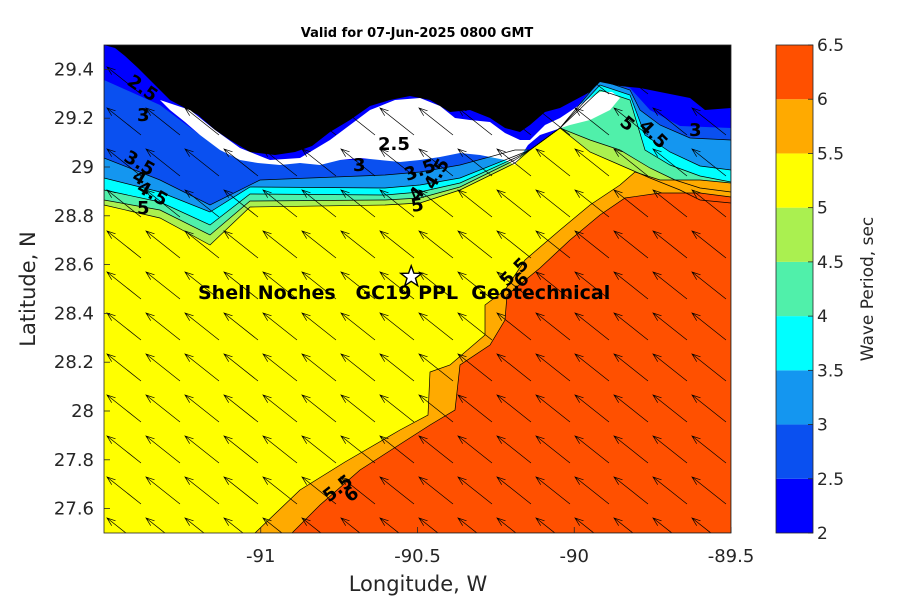  Describe the element at coordinates (74, 216) in the screenshot. I see `y-tick-label: 28.8` at that location.